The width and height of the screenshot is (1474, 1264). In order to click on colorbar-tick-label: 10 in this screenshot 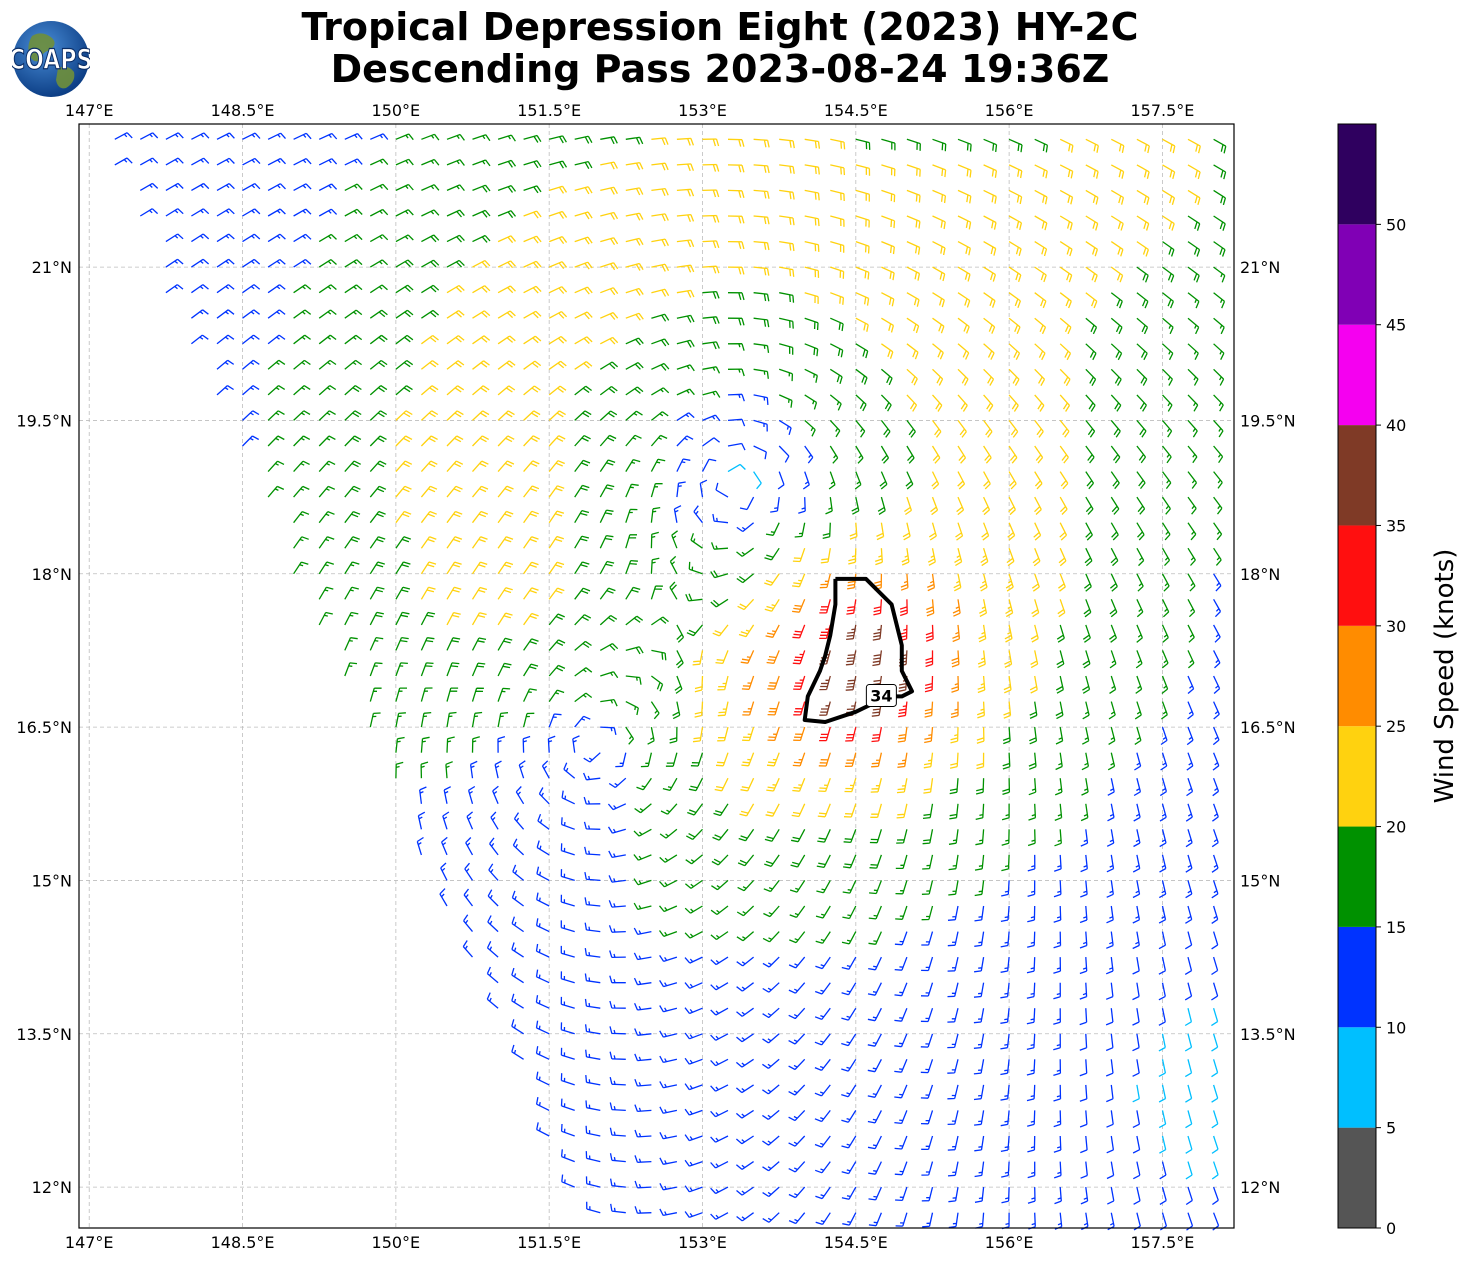, I will do `click(1396, 1027)`.